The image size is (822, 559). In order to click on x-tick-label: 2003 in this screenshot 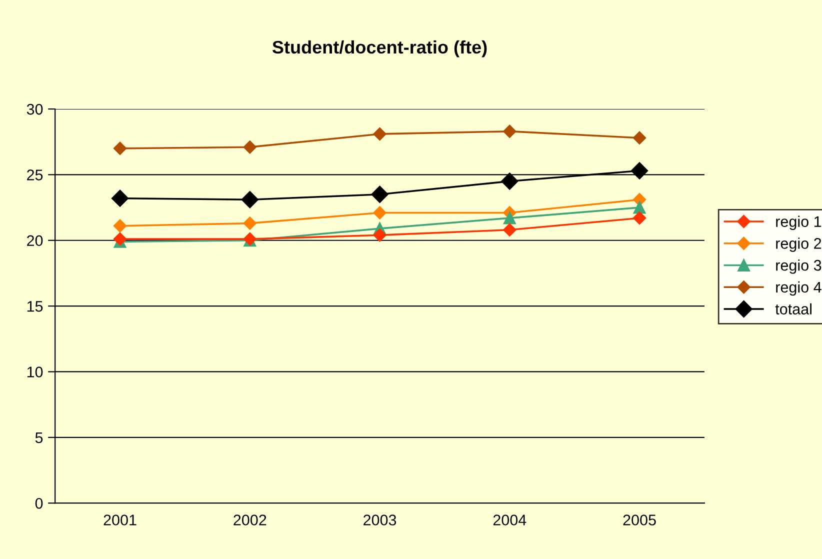, I will do `click(380, 520)`.